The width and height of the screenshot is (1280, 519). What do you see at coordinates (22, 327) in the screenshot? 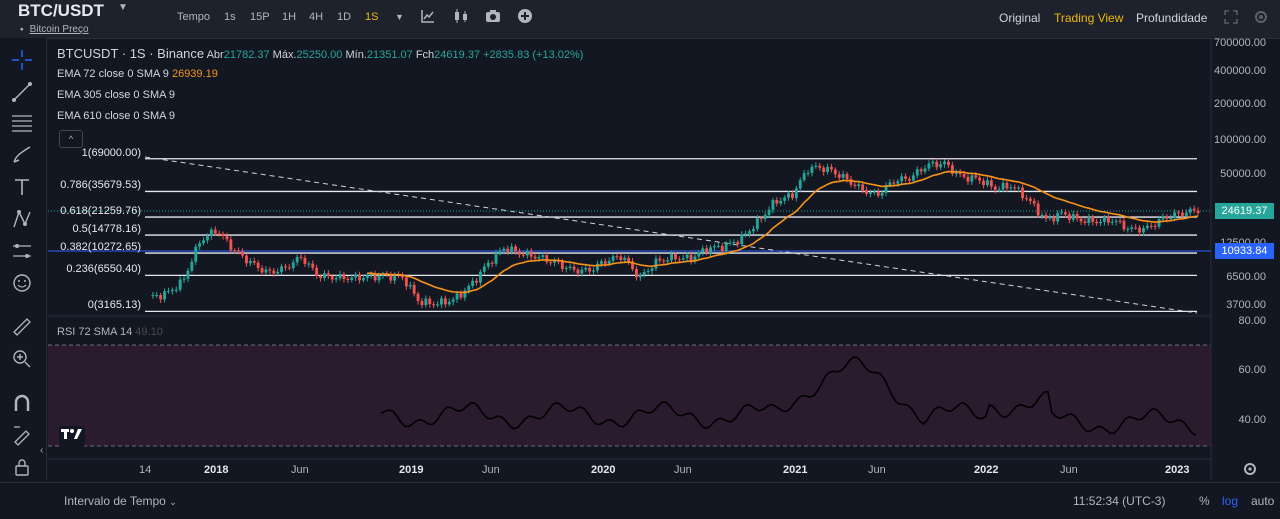
I see `ruler-icon` at bounding box center [22, 327].